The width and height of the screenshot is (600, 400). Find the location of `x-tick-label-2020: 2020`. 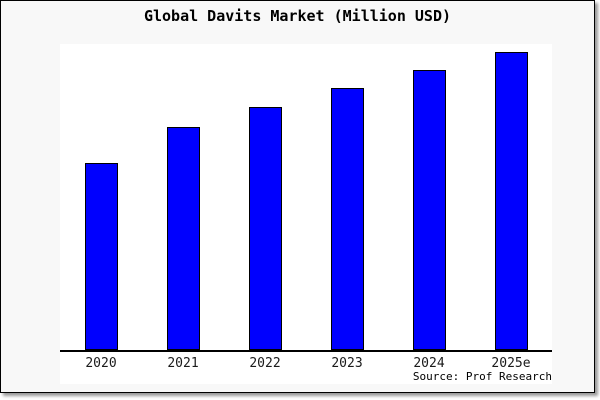

x-tick-label-2020: 2020 is located at coordinates (101, 363).